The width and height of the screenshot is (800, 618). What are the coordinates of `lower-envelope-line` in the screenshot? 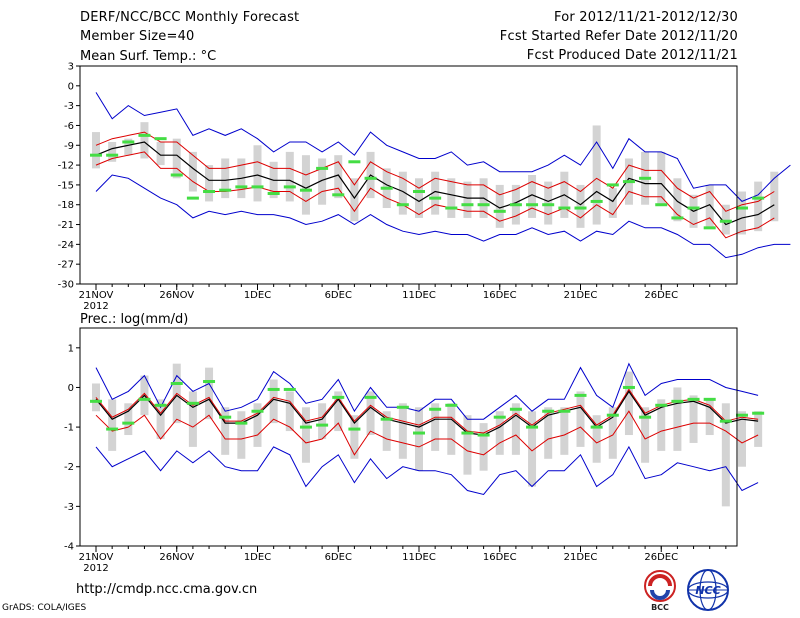 It's located at (443, 216).